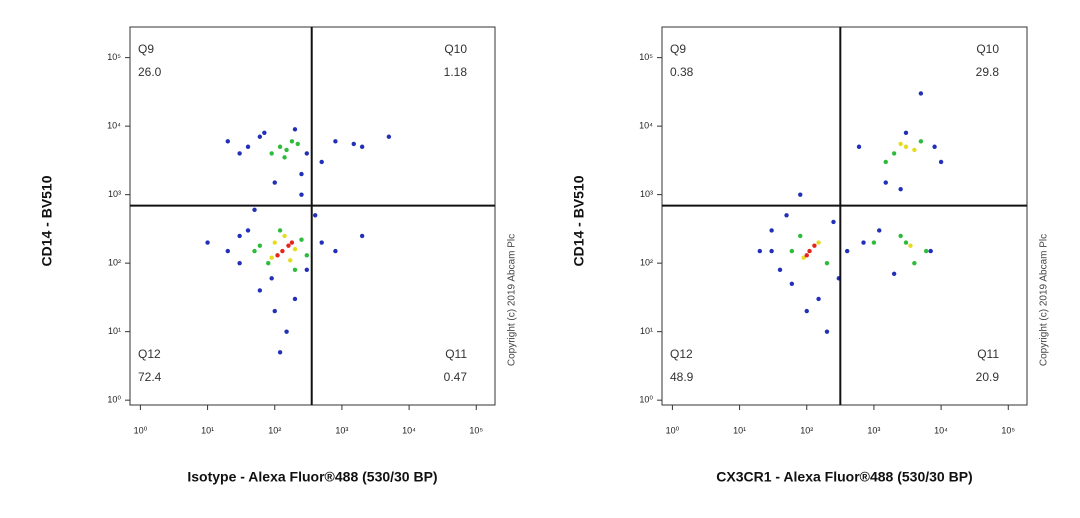 The height and width of the screenshot is (518, 1080). Describe the element at coordinates (988, 72) in the screenshot. I see `quadrant-percent: 29.8` at that location.